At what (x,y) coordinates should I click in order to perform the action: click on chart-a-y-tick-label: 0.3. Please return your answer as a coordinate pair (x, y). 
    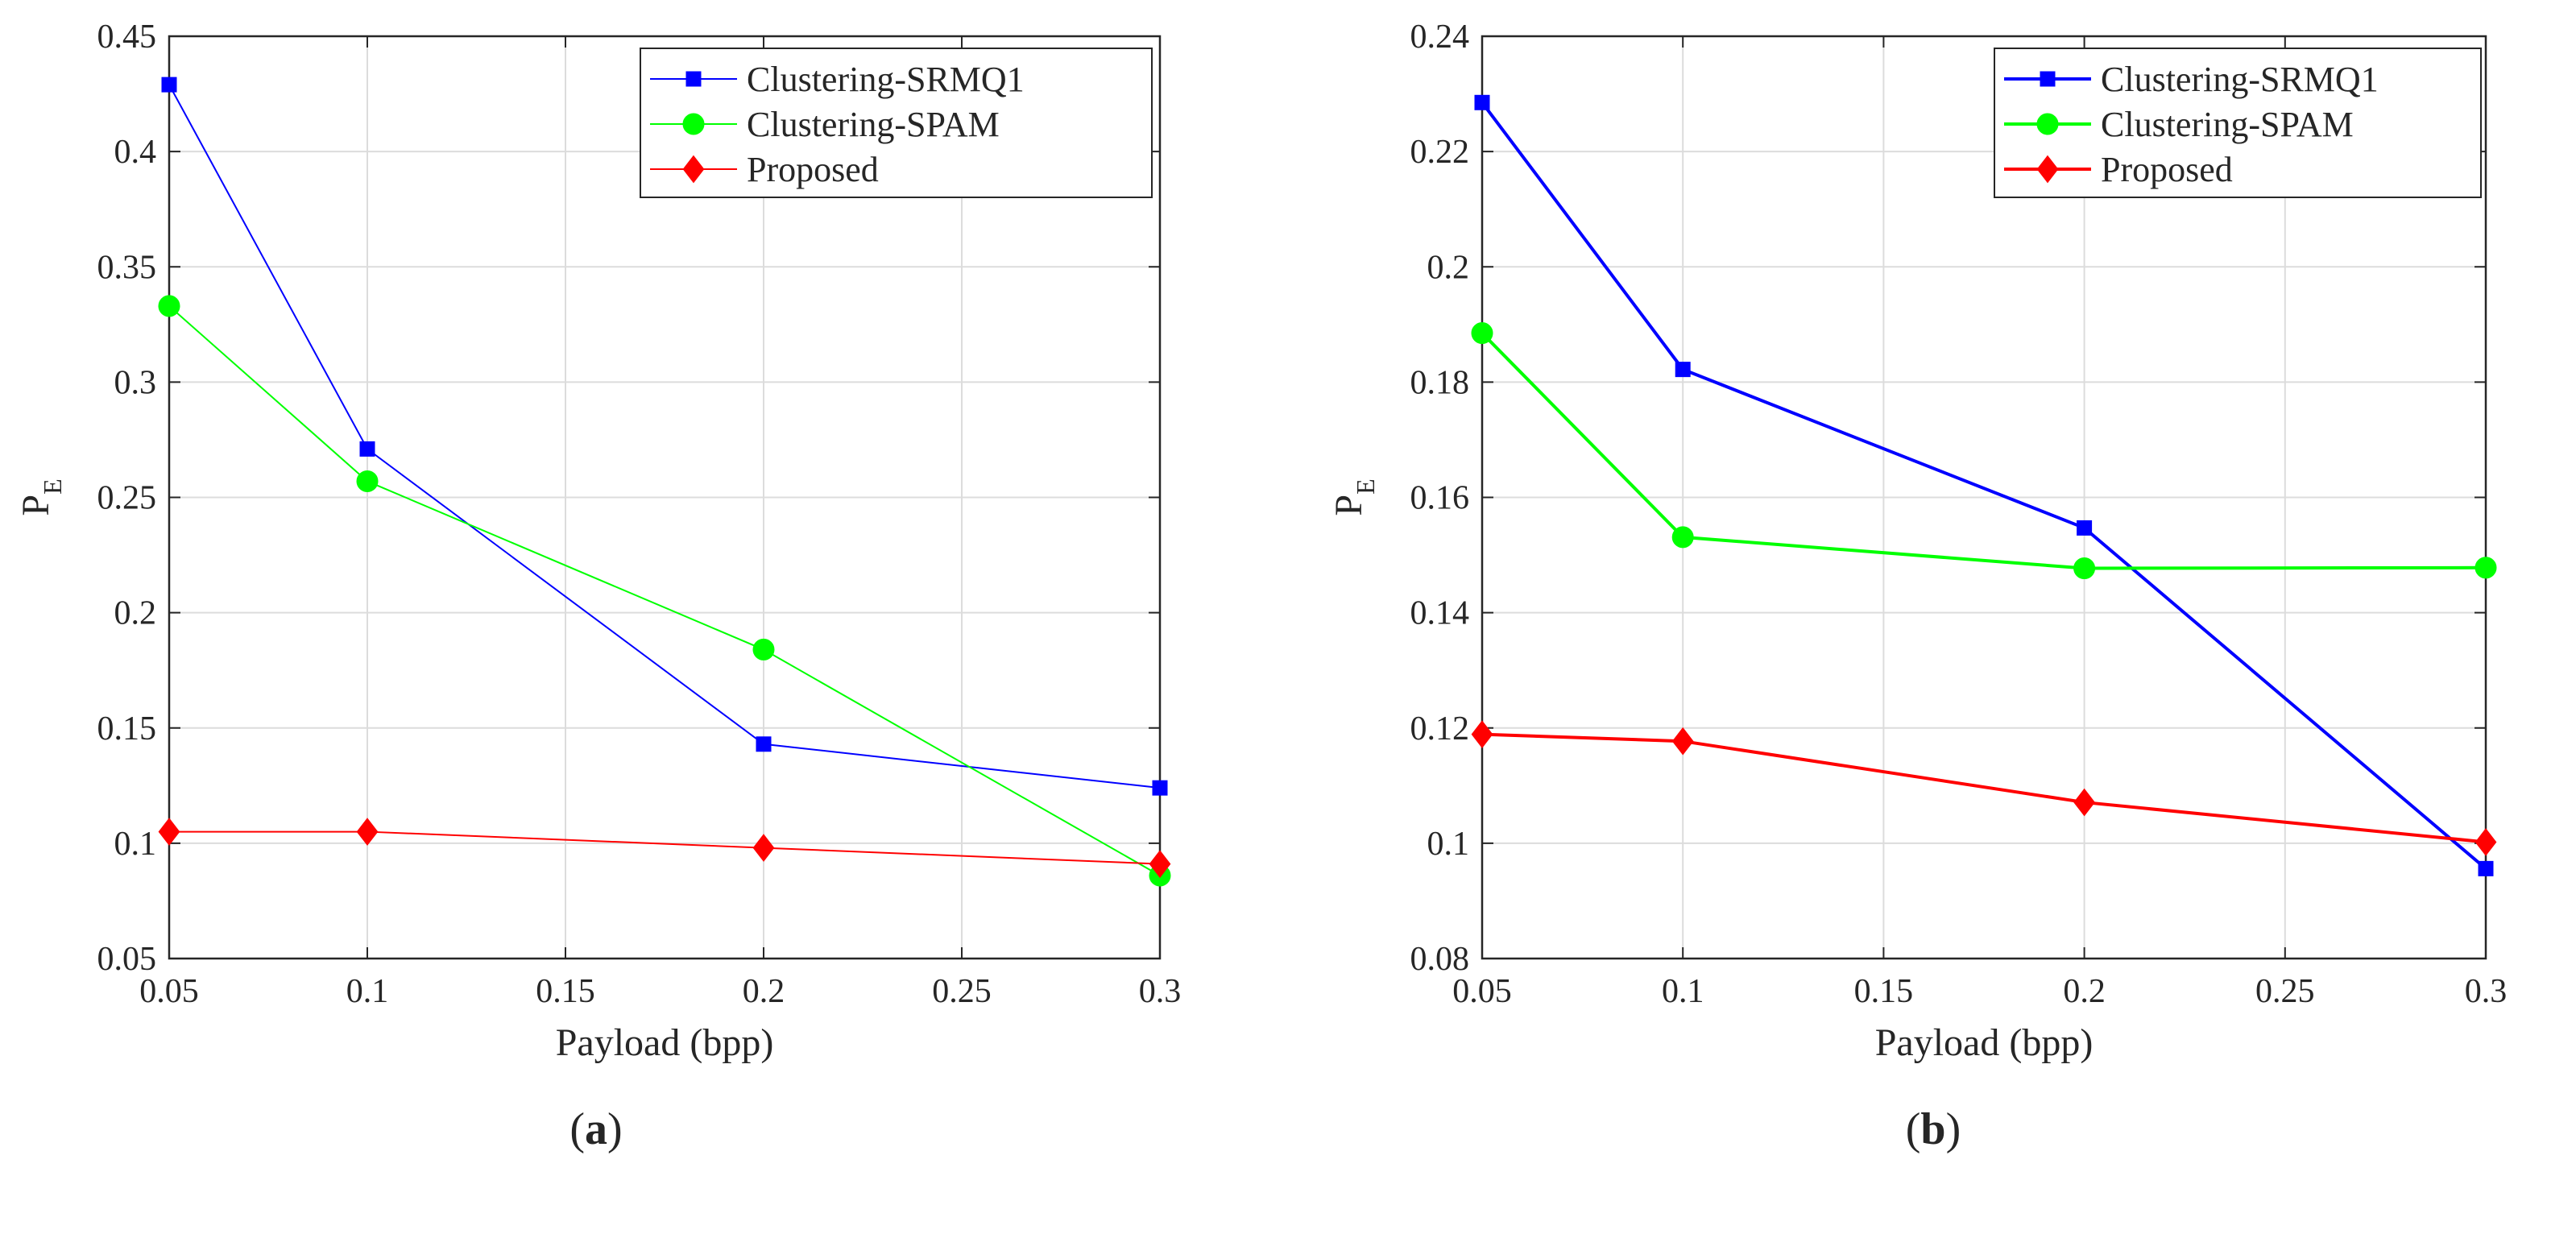
    Looking at the image, I should click on (135, 382).